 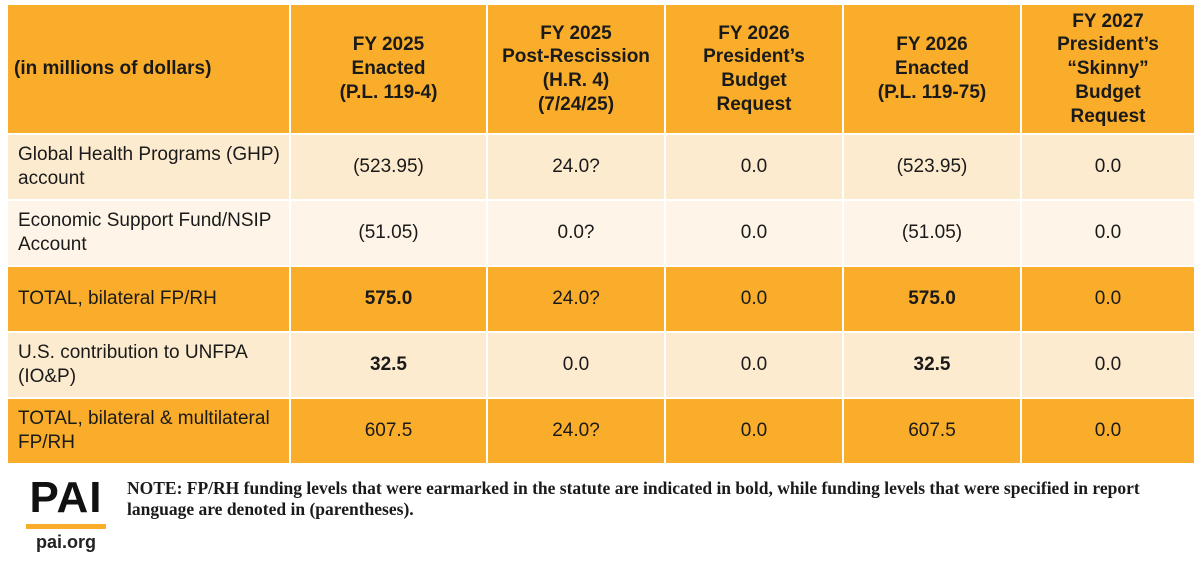 What do you see at coordinates (576, 80) in the screenshot?
I see `column-header-line: (H.R. 4)` at bounding box center [576, 80].